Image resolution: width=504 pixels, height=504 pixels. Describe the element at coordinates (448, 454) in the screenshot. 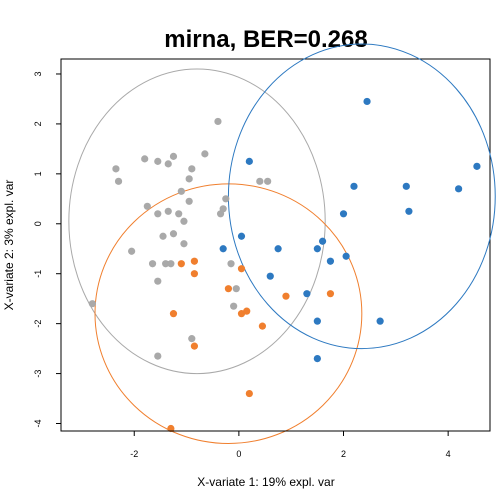

I see `x-tick-label: 4` at that location.